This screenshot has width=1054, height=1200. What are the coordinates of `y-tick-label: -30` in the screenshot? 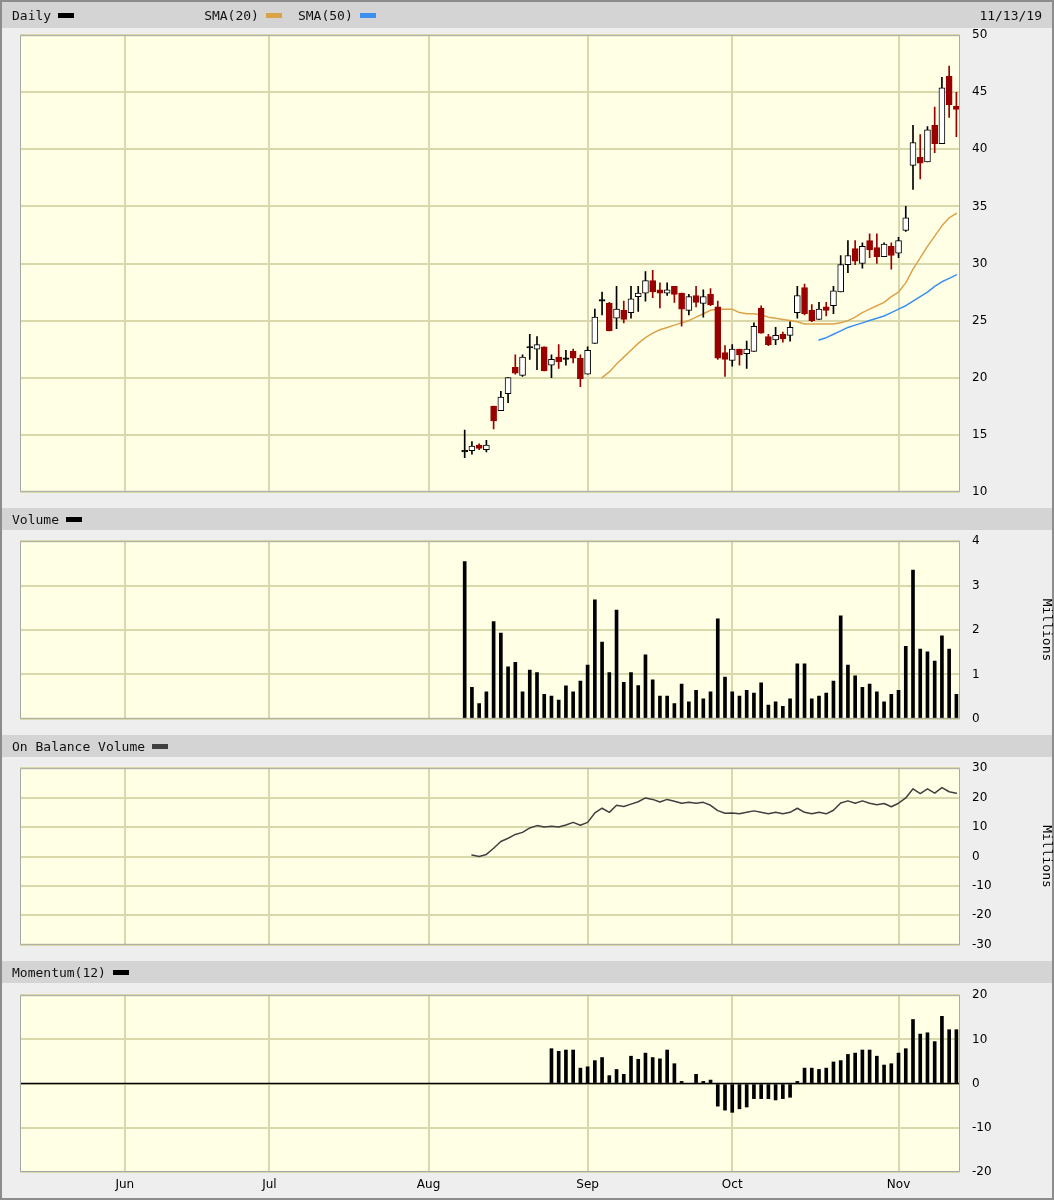 It's located at (982, 943).